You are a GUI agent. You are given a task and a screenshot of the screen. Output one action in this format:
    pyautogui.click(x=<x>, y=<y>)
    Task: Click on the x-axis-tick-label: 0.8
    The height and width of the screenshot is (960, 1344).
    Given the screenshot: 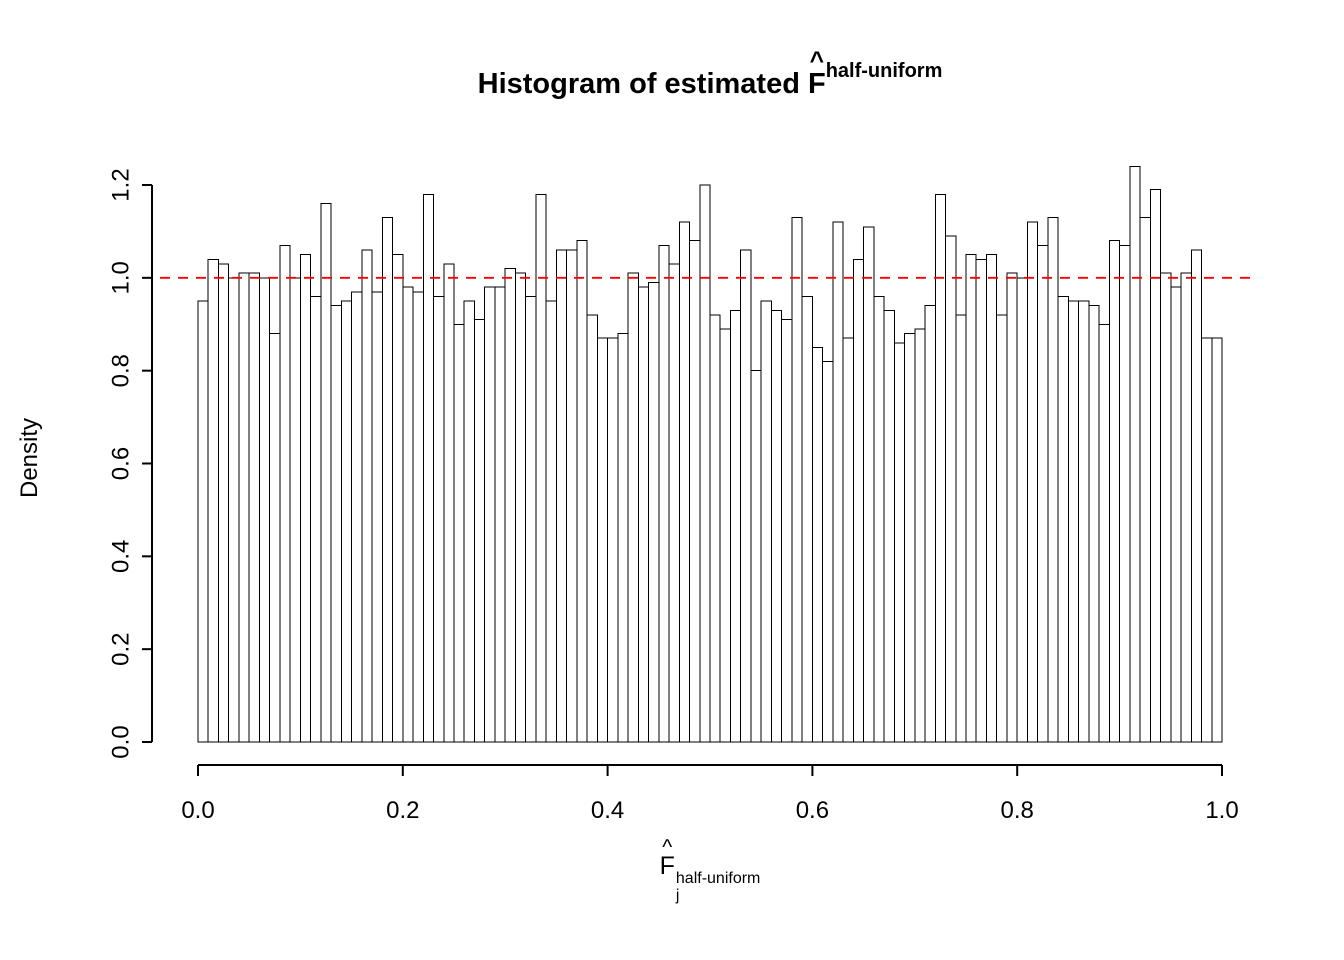 What is the action you would take?
    pyautogui.click(x=1017, y=810)
    